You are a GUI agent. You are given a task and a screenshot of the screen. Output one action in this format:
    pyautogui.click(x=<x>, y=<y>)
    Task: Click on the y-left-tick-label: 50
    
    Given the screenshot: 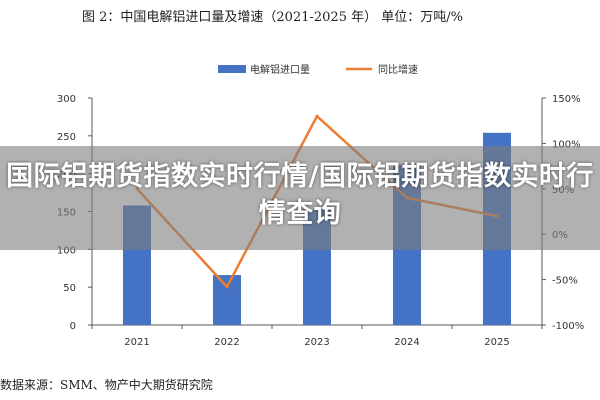 What is the action you would take?
    pyautogui.click(x=69, y=288)
    